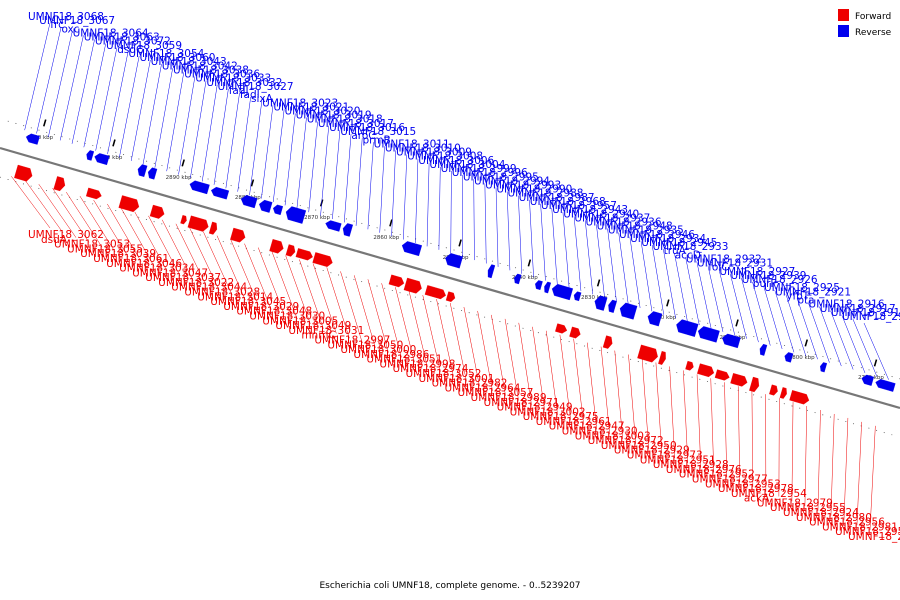 The width and height of the screenshot is (900, 600). Describe the element at coordinates (367, 128) in the screenshot. I see `reverse-gene-label: UMNF18_3016` at that location.